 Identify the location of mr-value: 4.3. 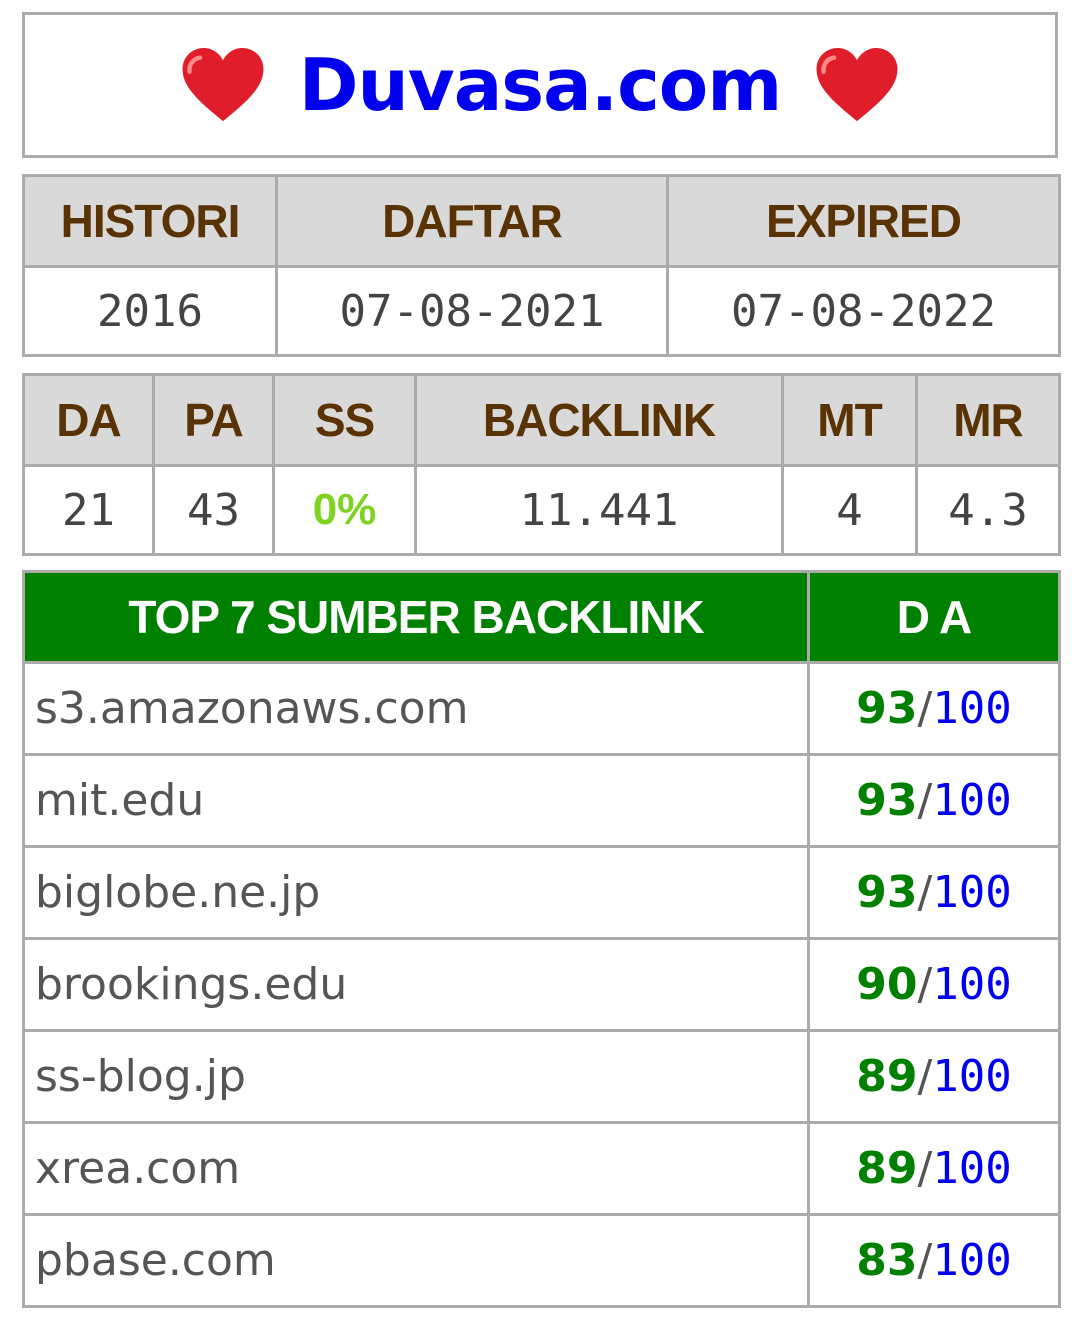
(988, 510).